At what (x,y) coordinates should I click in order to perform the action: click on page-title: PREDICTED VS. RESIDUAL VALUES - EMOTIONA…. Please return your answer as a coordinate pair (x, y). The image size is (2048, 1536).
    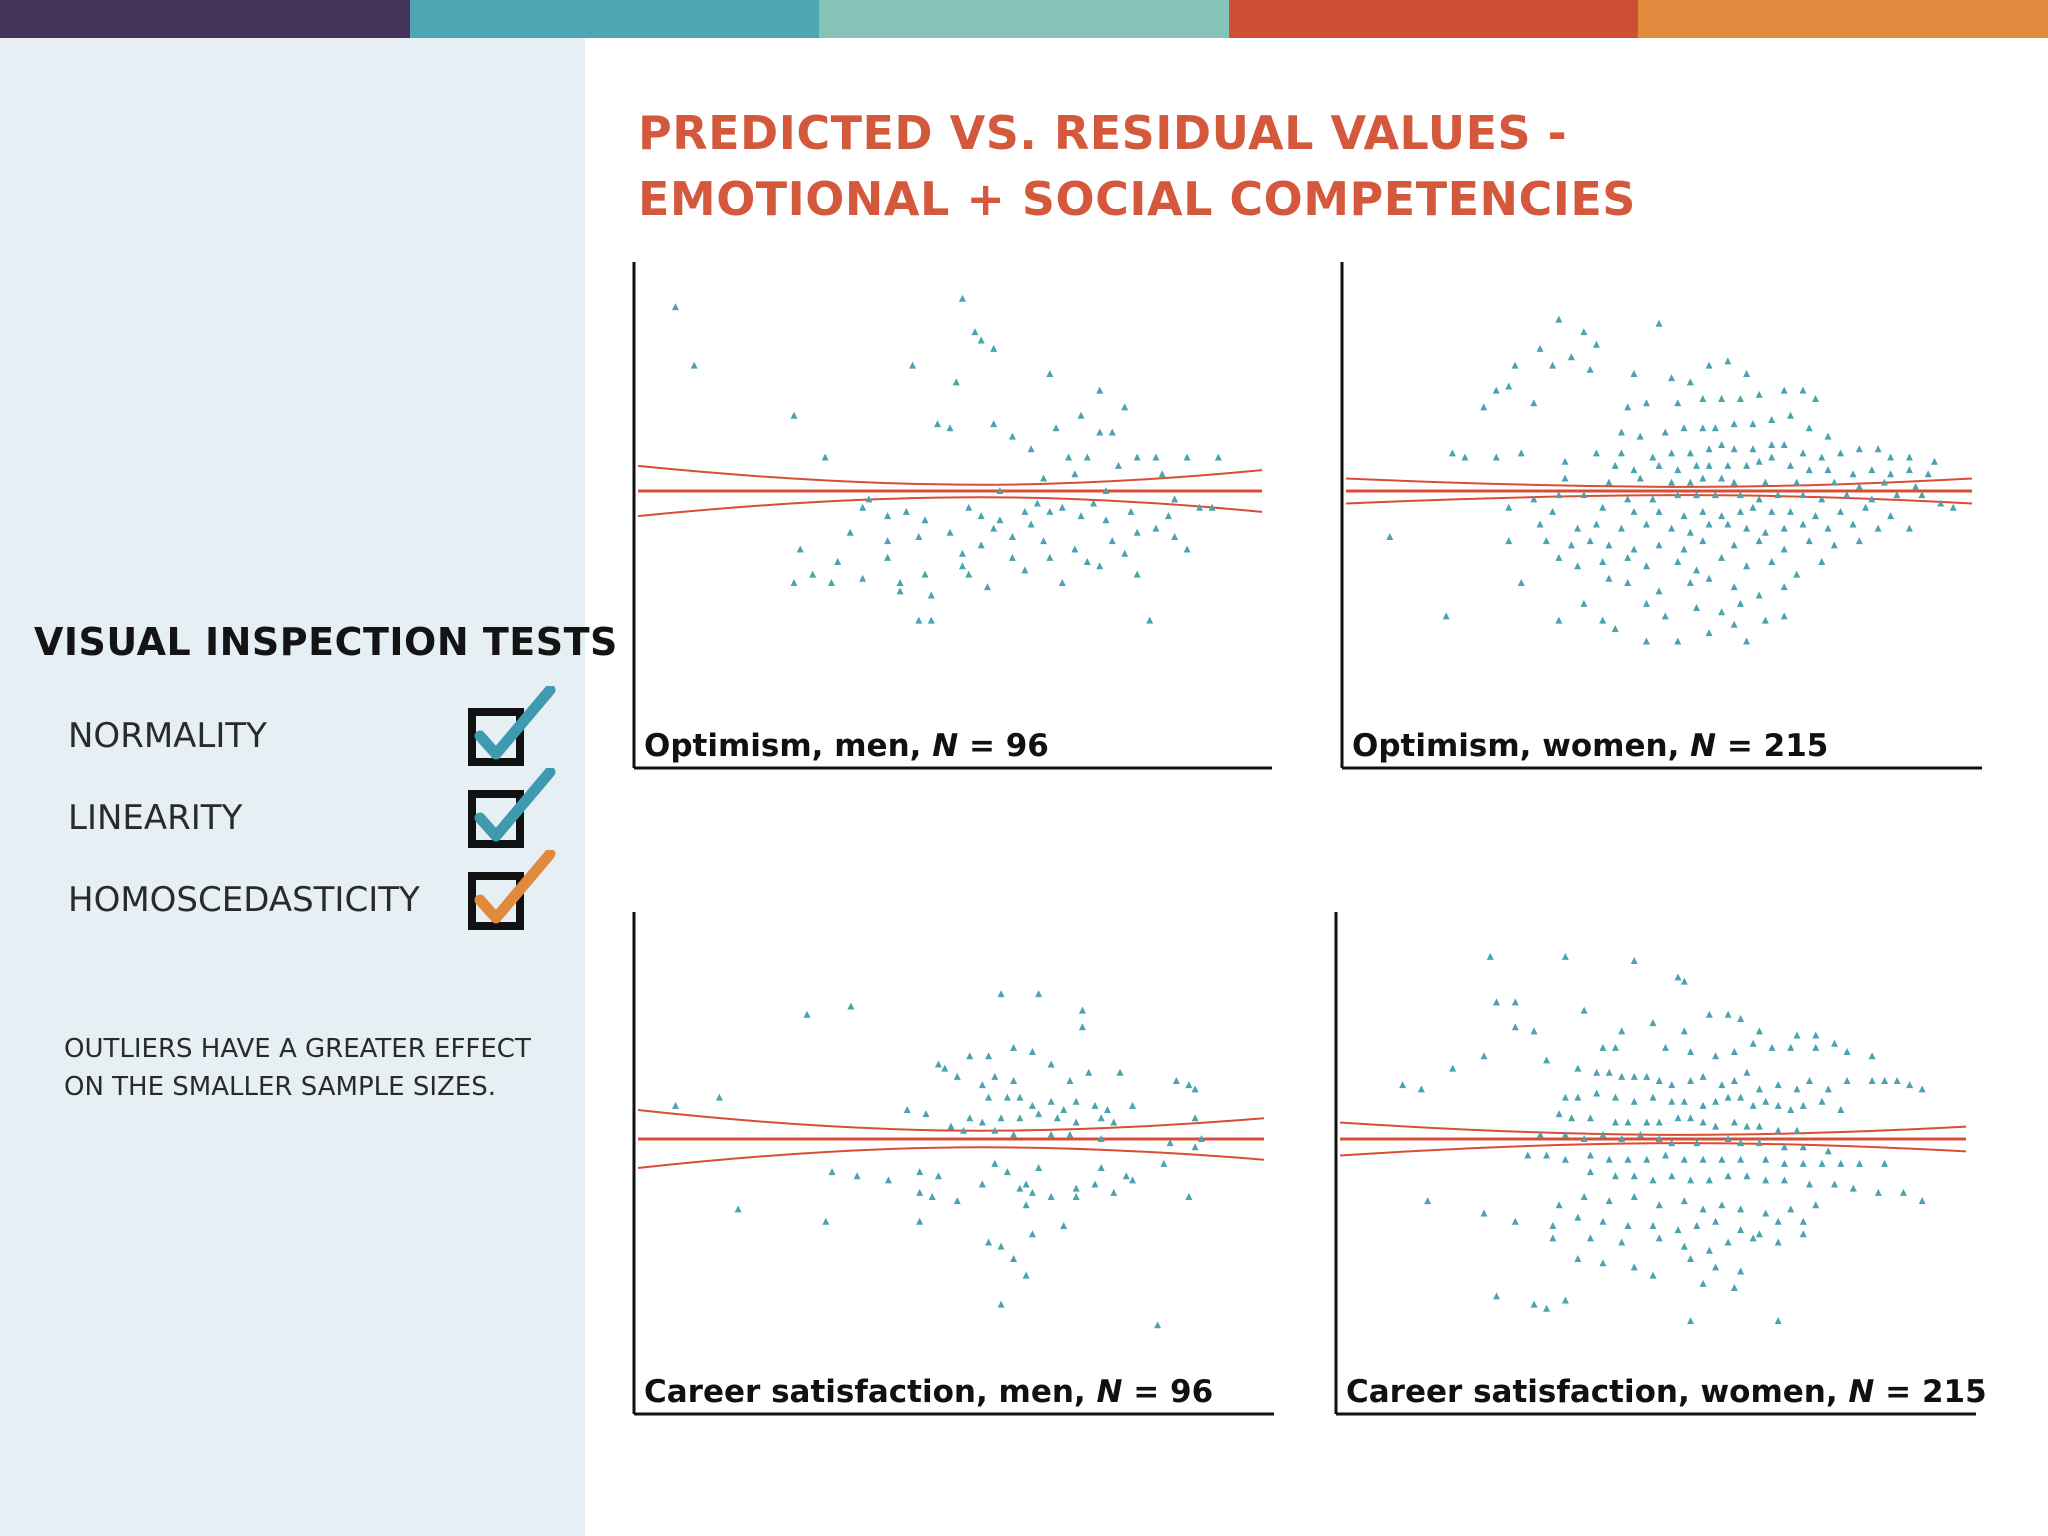
    Looking at the image, I should click on (1137, 166).